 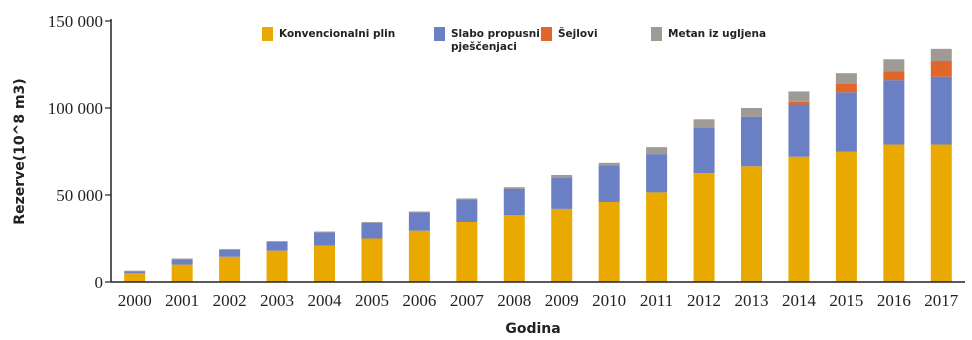 What do you see at coordinates (277, 300) in the screenshot?
I see `x-tick-label: 2003` at bounding box center [277, 300].